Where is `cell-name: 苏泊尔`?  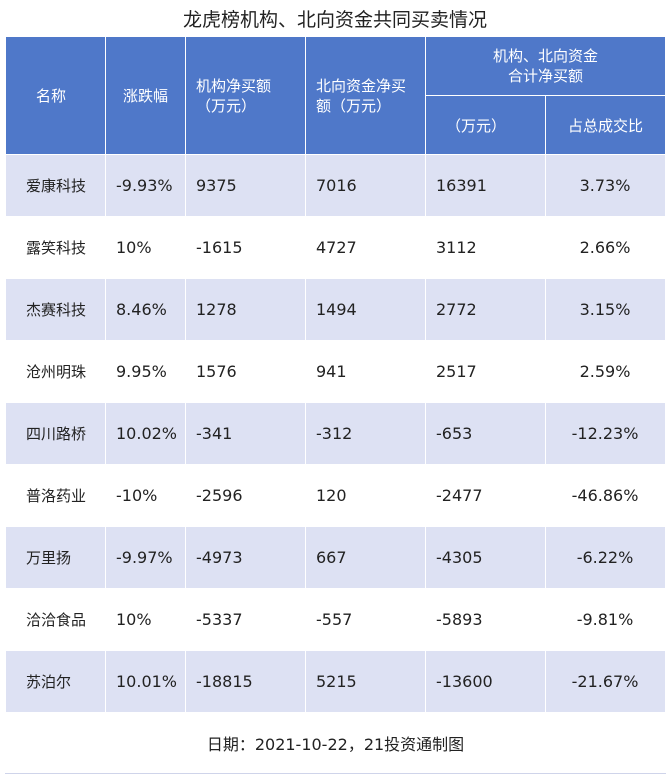
cell-name: 苏泊尔 is located at coordinates (55, 681).